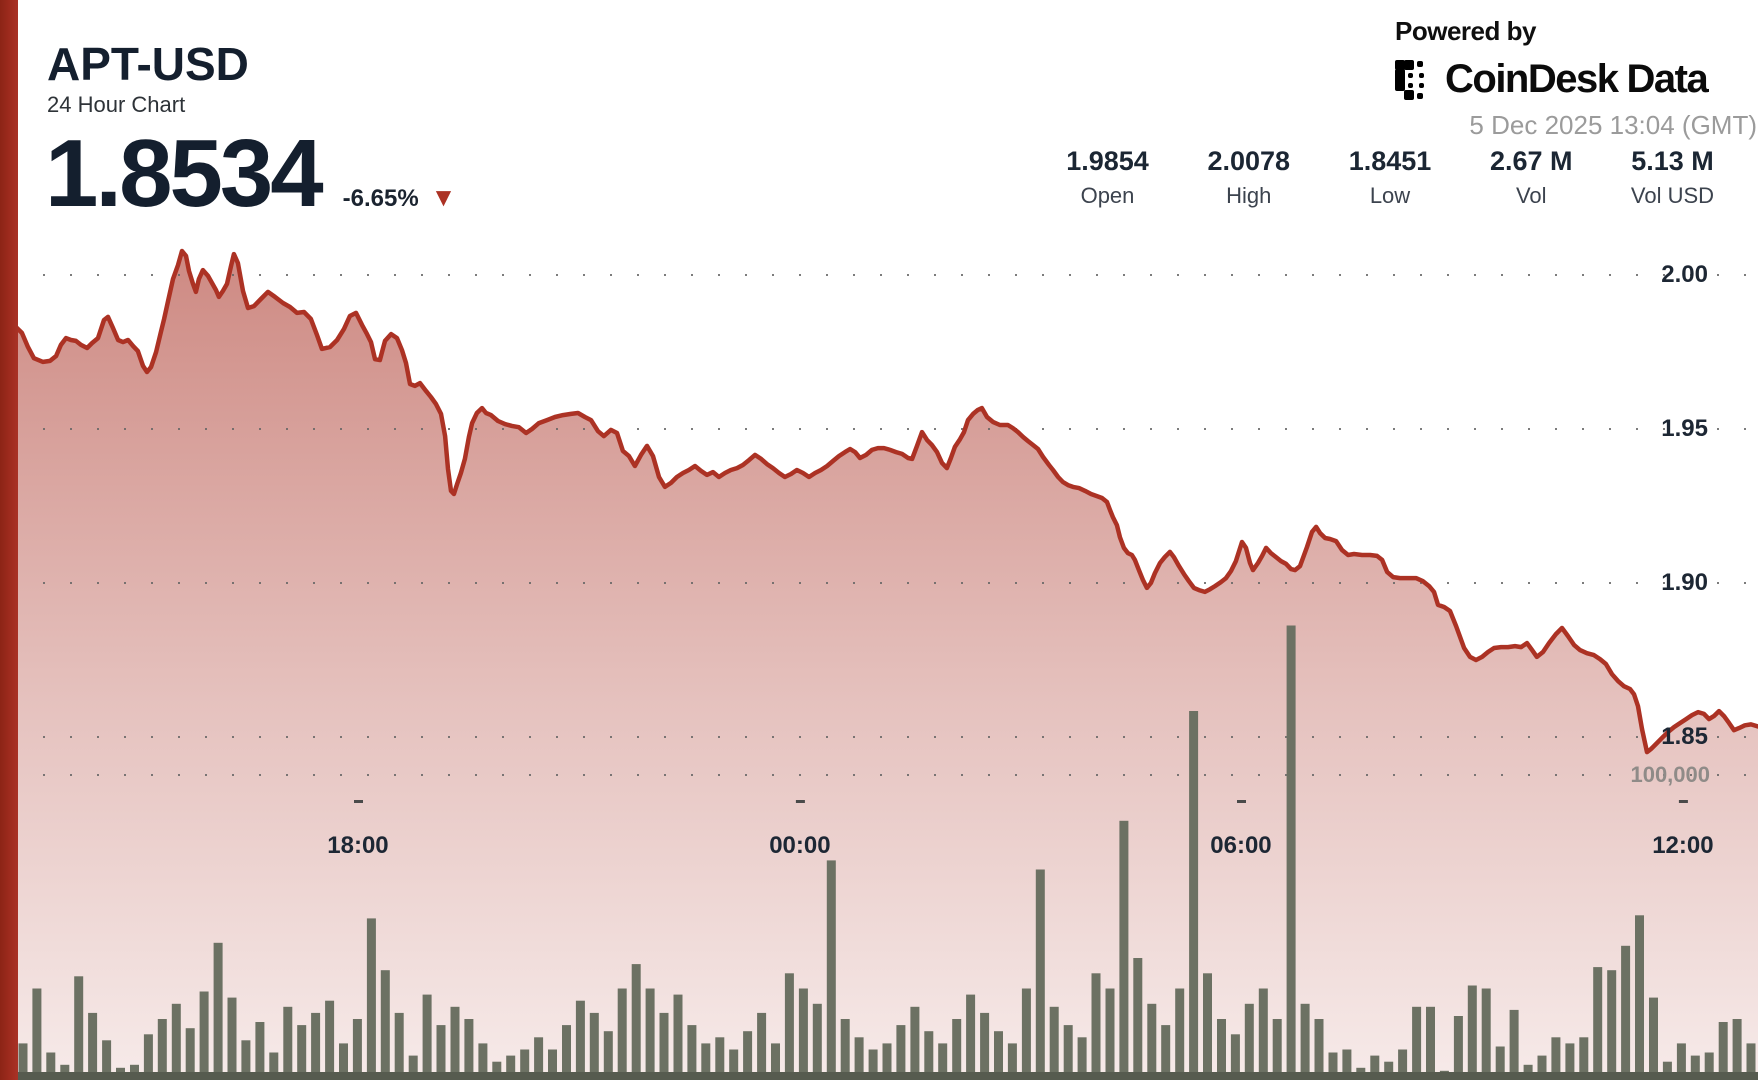  What do you see at coordinates (1670, 774) in the screenshot?
I see `volume-axis-label: 100,000` at bounding box center [1670, 774].